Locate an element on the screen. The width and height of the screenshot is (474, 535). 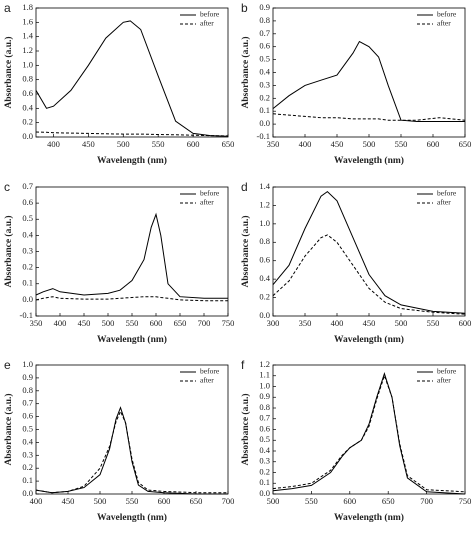
panel-label: b is located at coordinates (244, 8).